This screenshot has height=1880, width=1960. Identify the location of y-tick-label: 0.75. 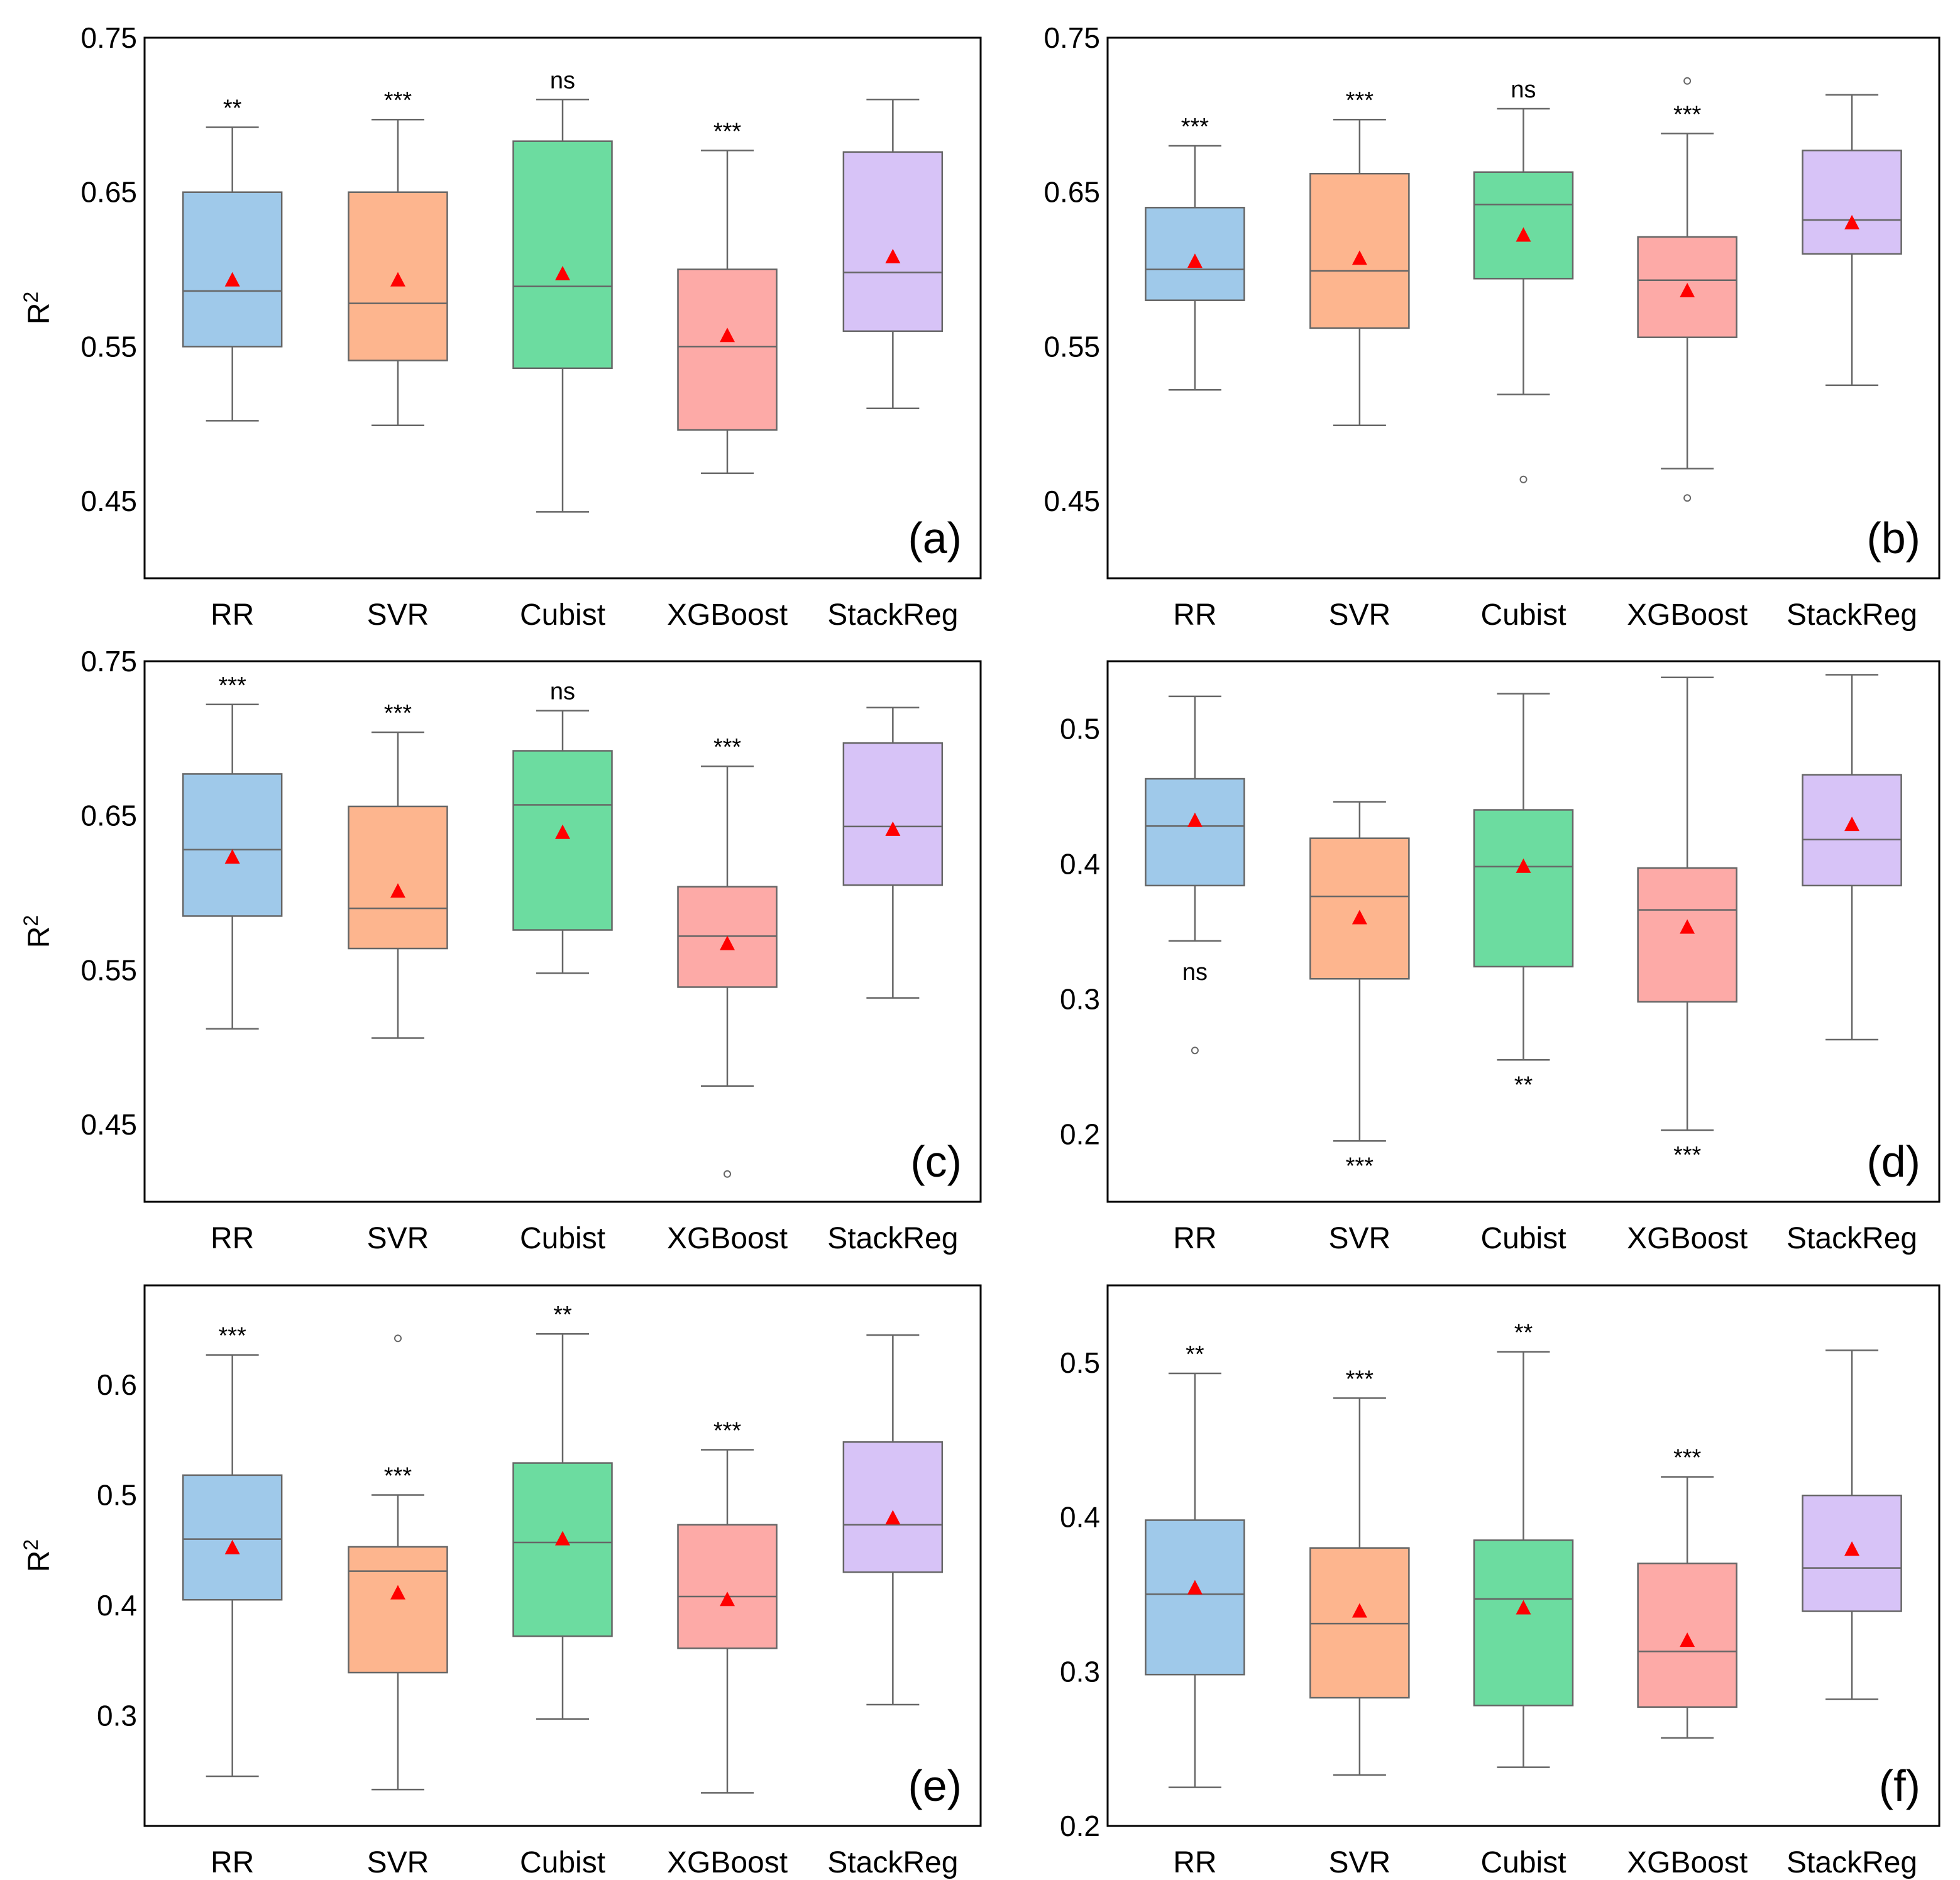
(1071, 37).